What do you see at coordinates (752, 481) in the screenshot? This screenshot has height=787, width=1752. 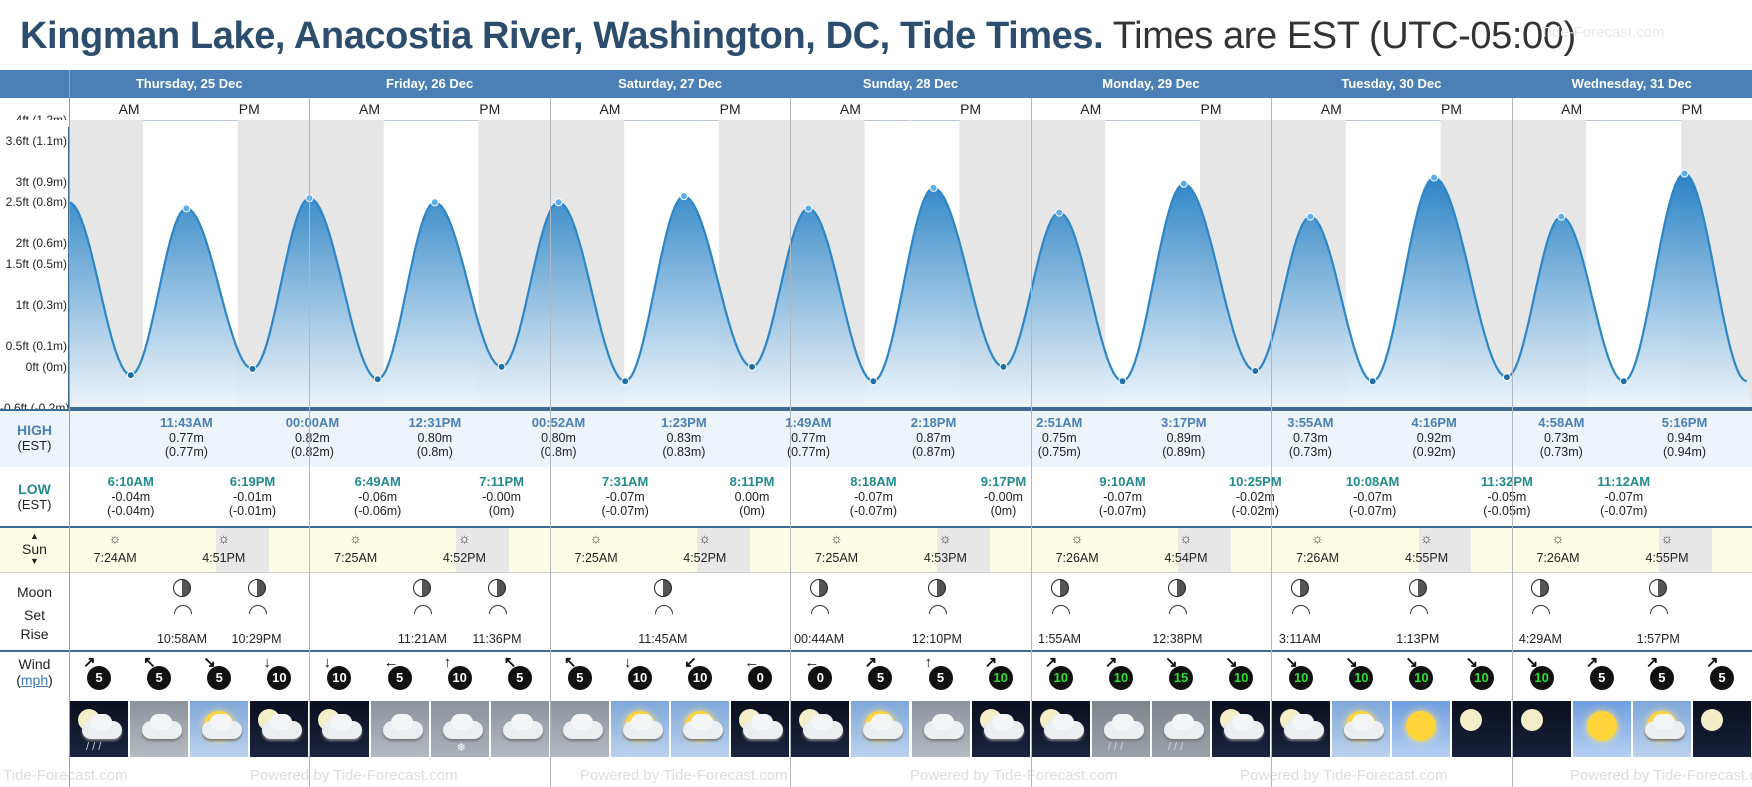 I see `low-tide-time: 8:11PM` at bounding box center [752, 481].